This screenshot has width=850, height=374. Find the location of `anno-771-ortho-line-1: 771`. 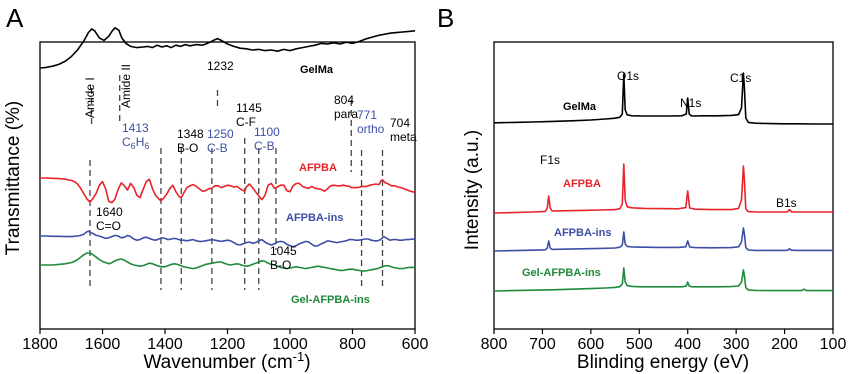

anno-771-ortho-line-1: 771 is located at coordinates (367, 115).